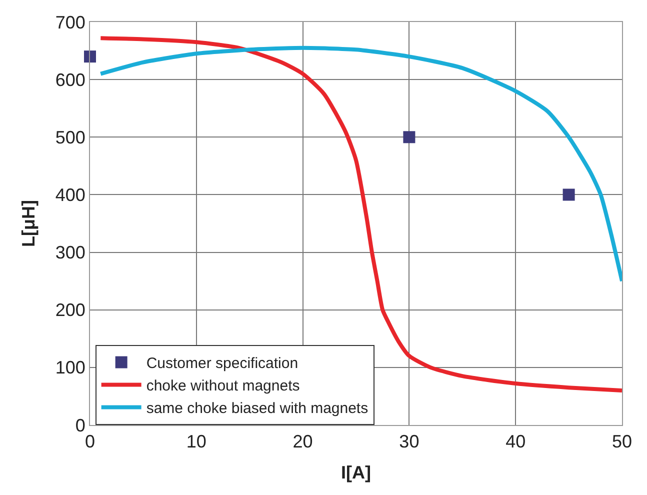 The width and height of the screenshot is (647, 495). I want to click on y-tick-label: 0, so click(80, 425).